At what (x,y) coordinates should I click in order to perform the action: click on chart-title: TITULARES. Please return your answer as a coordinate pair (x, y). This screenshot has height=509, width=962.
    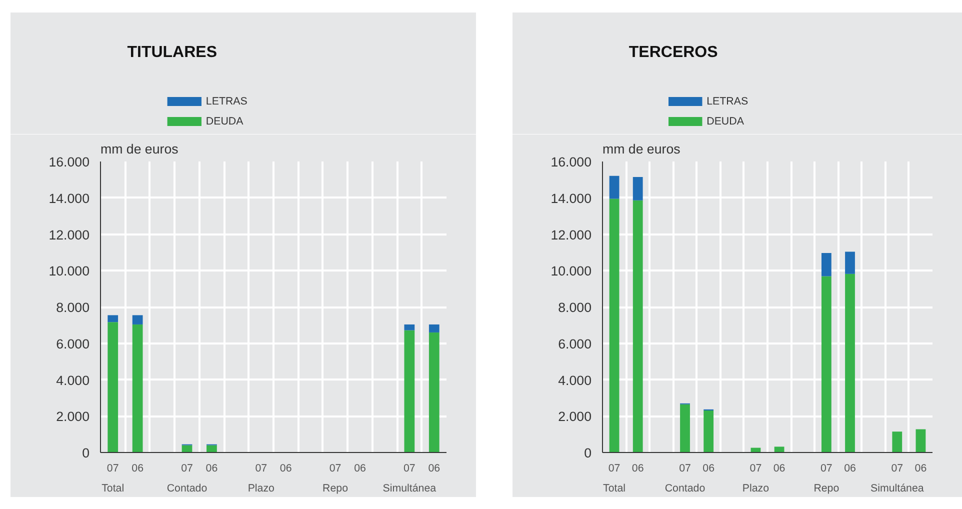
    Looking at the image, I should click on (172, 52).